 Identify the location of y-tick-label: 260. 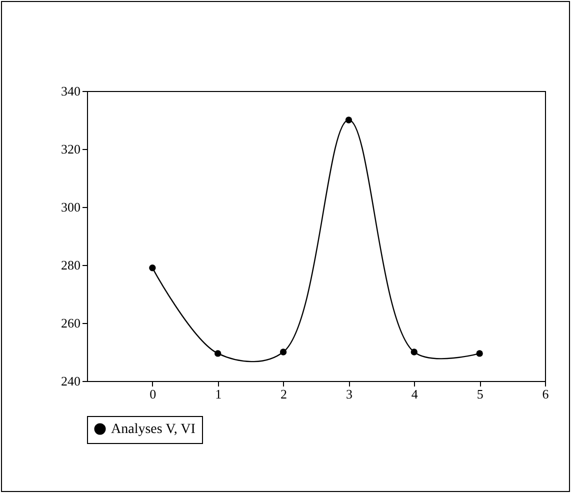
(70, 323).